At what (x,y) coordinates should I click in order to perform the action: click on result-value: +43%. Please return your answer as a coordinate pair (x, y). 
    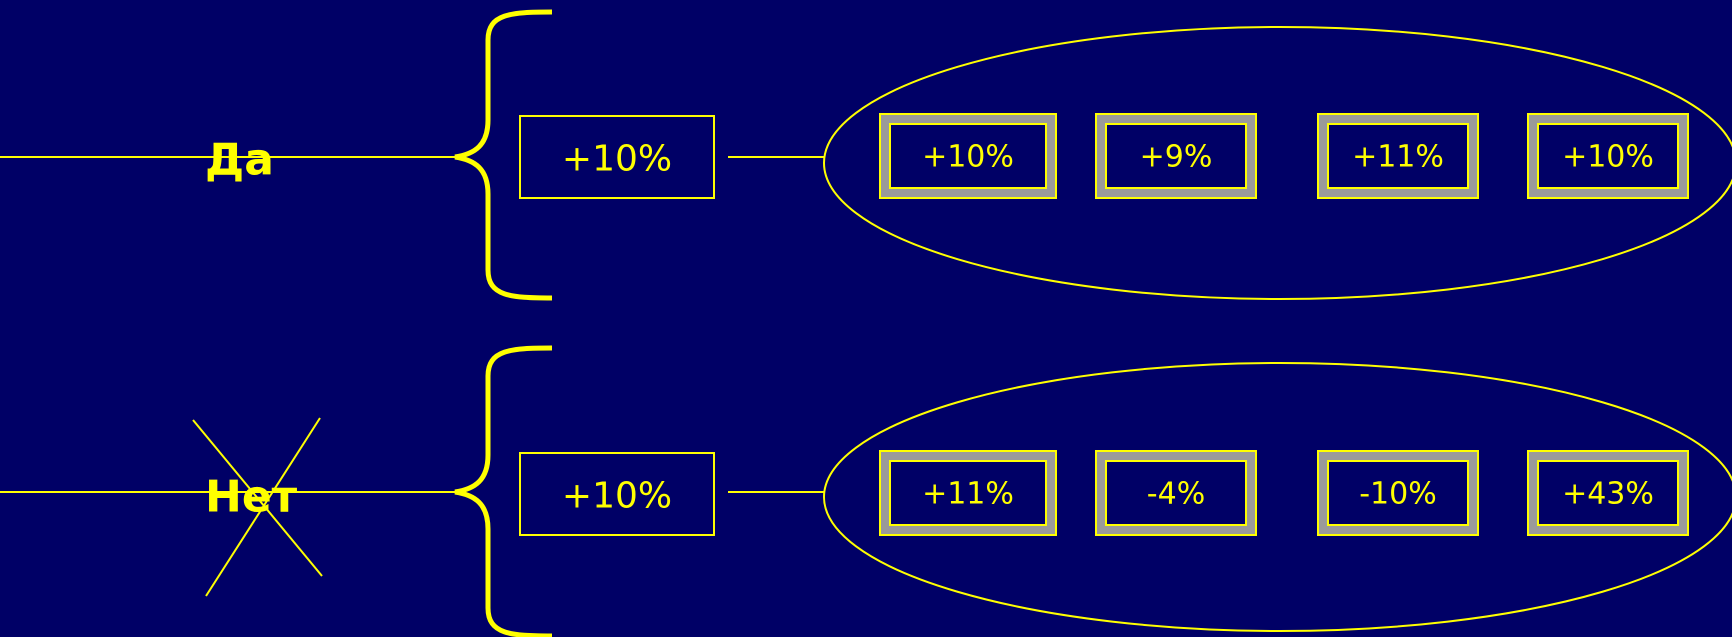
    Looking at the image, I should click on (1608, 494).